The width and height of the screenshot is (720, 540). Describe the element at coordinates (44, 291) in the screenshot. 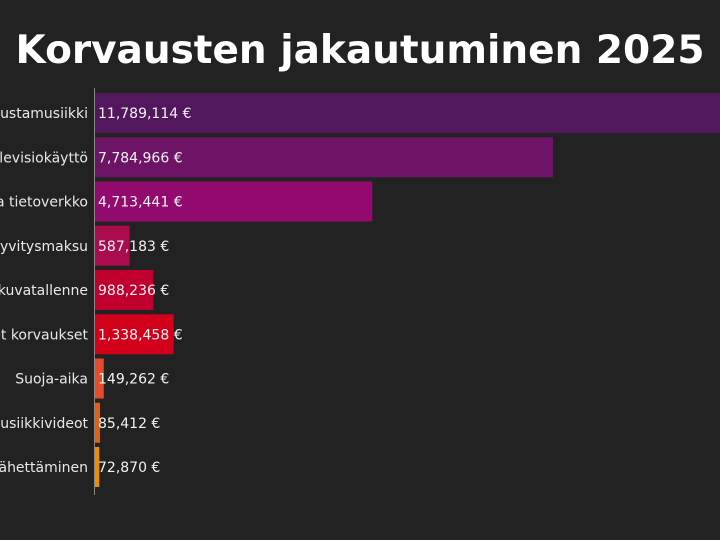

I see `category-label: kuvatallenne` at that location.